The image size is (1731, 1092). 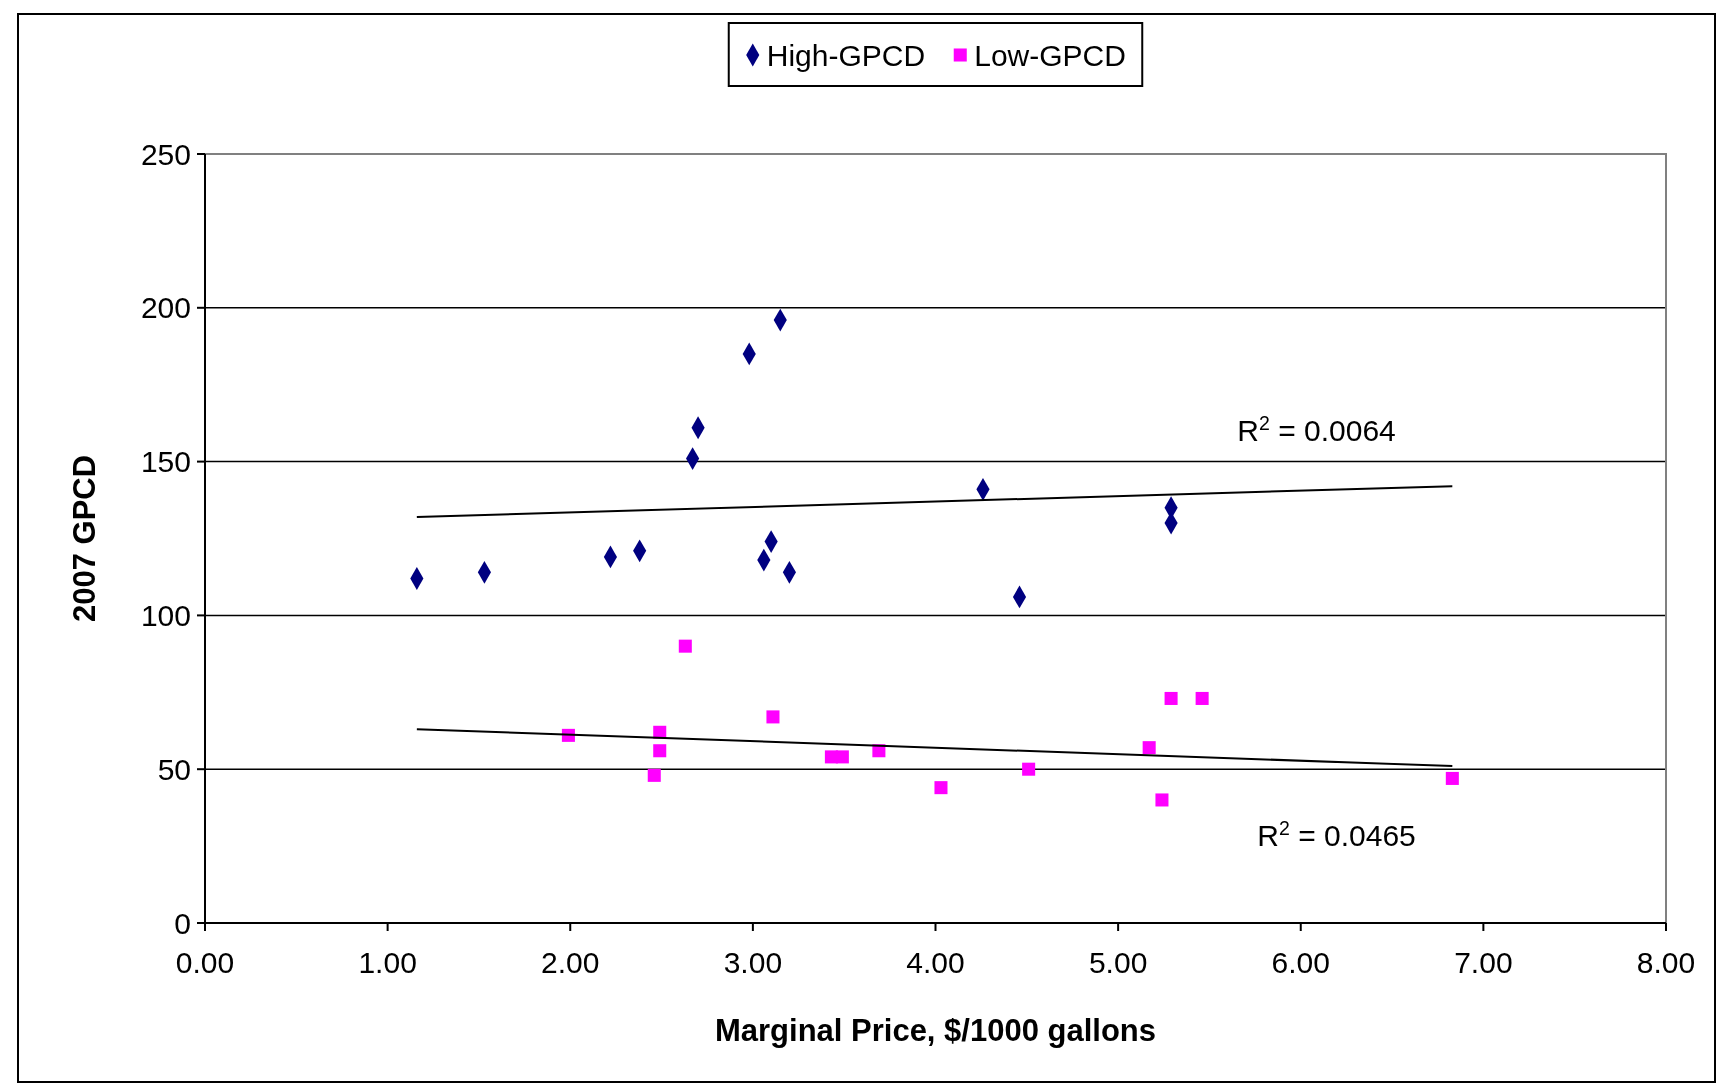 What do you see at coordinates (570, 962) in the screenshot?
I see `x-tick-label: 2.00` at bounding box center [570, 962].